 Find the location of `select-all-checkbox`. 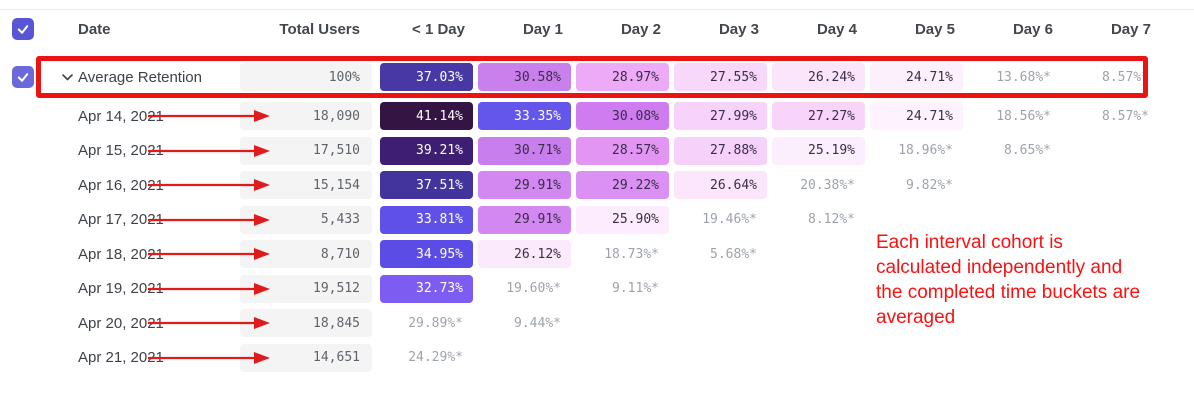

select-all-checkbox is located at coordinates (23, 29).